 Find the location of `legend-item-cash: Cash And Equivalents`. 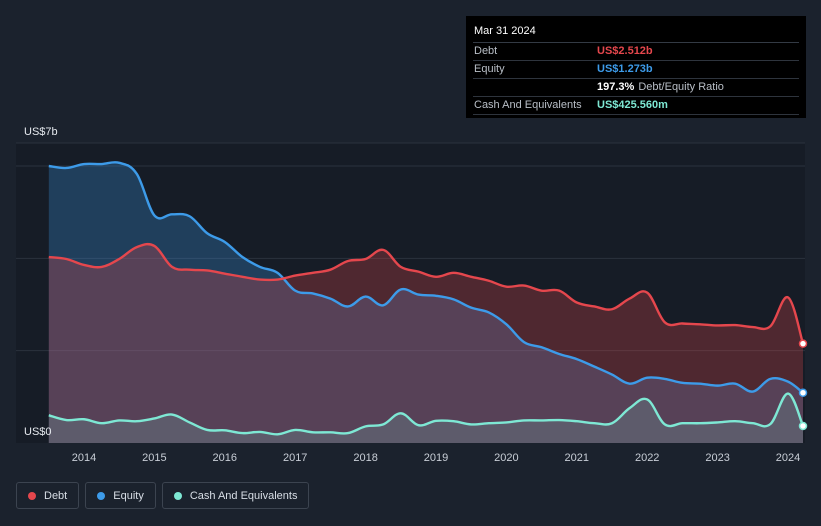

legend-item-cash: Cash And Equivalents is located at coordinates (235, 495).